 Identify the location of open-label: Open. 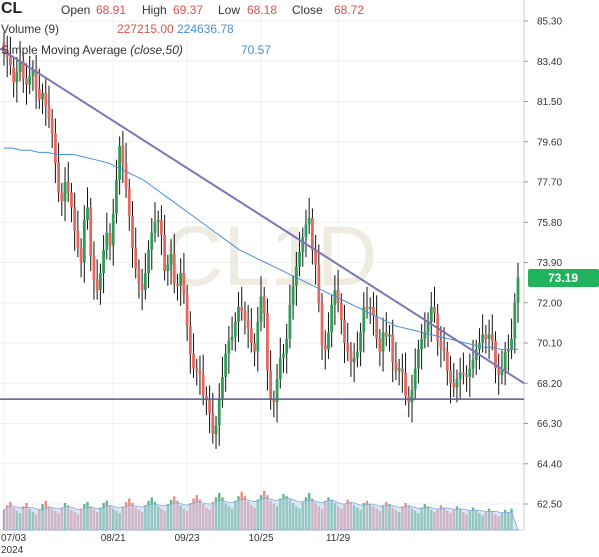
(76, 10).